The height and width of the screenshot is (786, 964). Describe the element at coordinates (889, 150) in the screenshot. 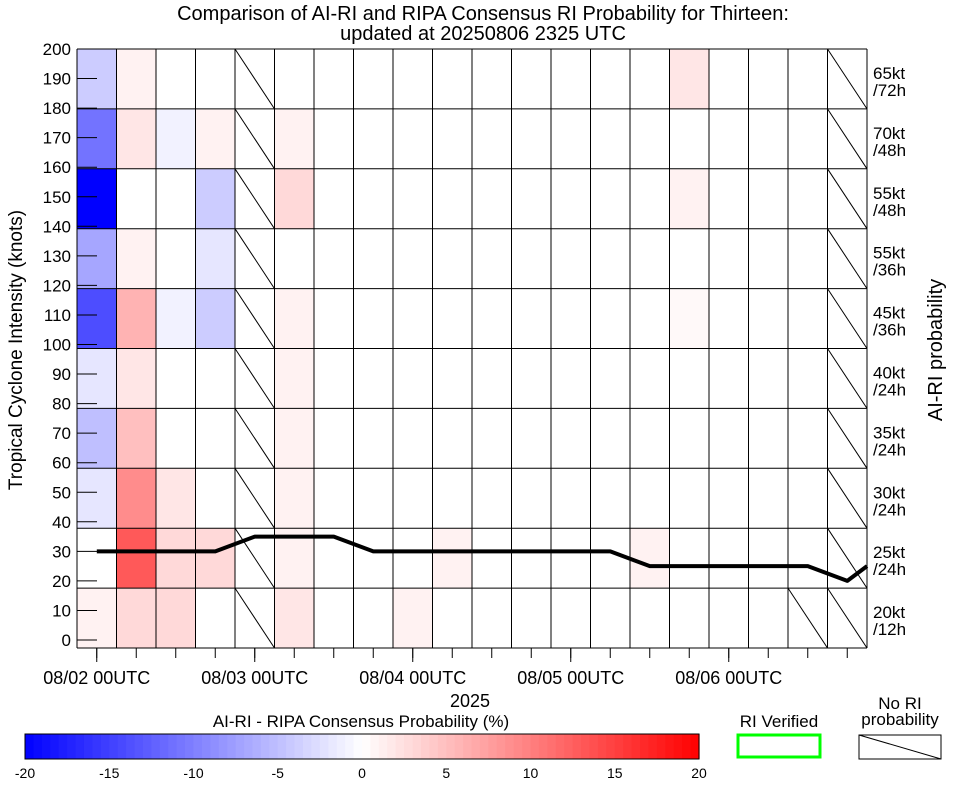

I see `row-label-line2: /48h` at that location.